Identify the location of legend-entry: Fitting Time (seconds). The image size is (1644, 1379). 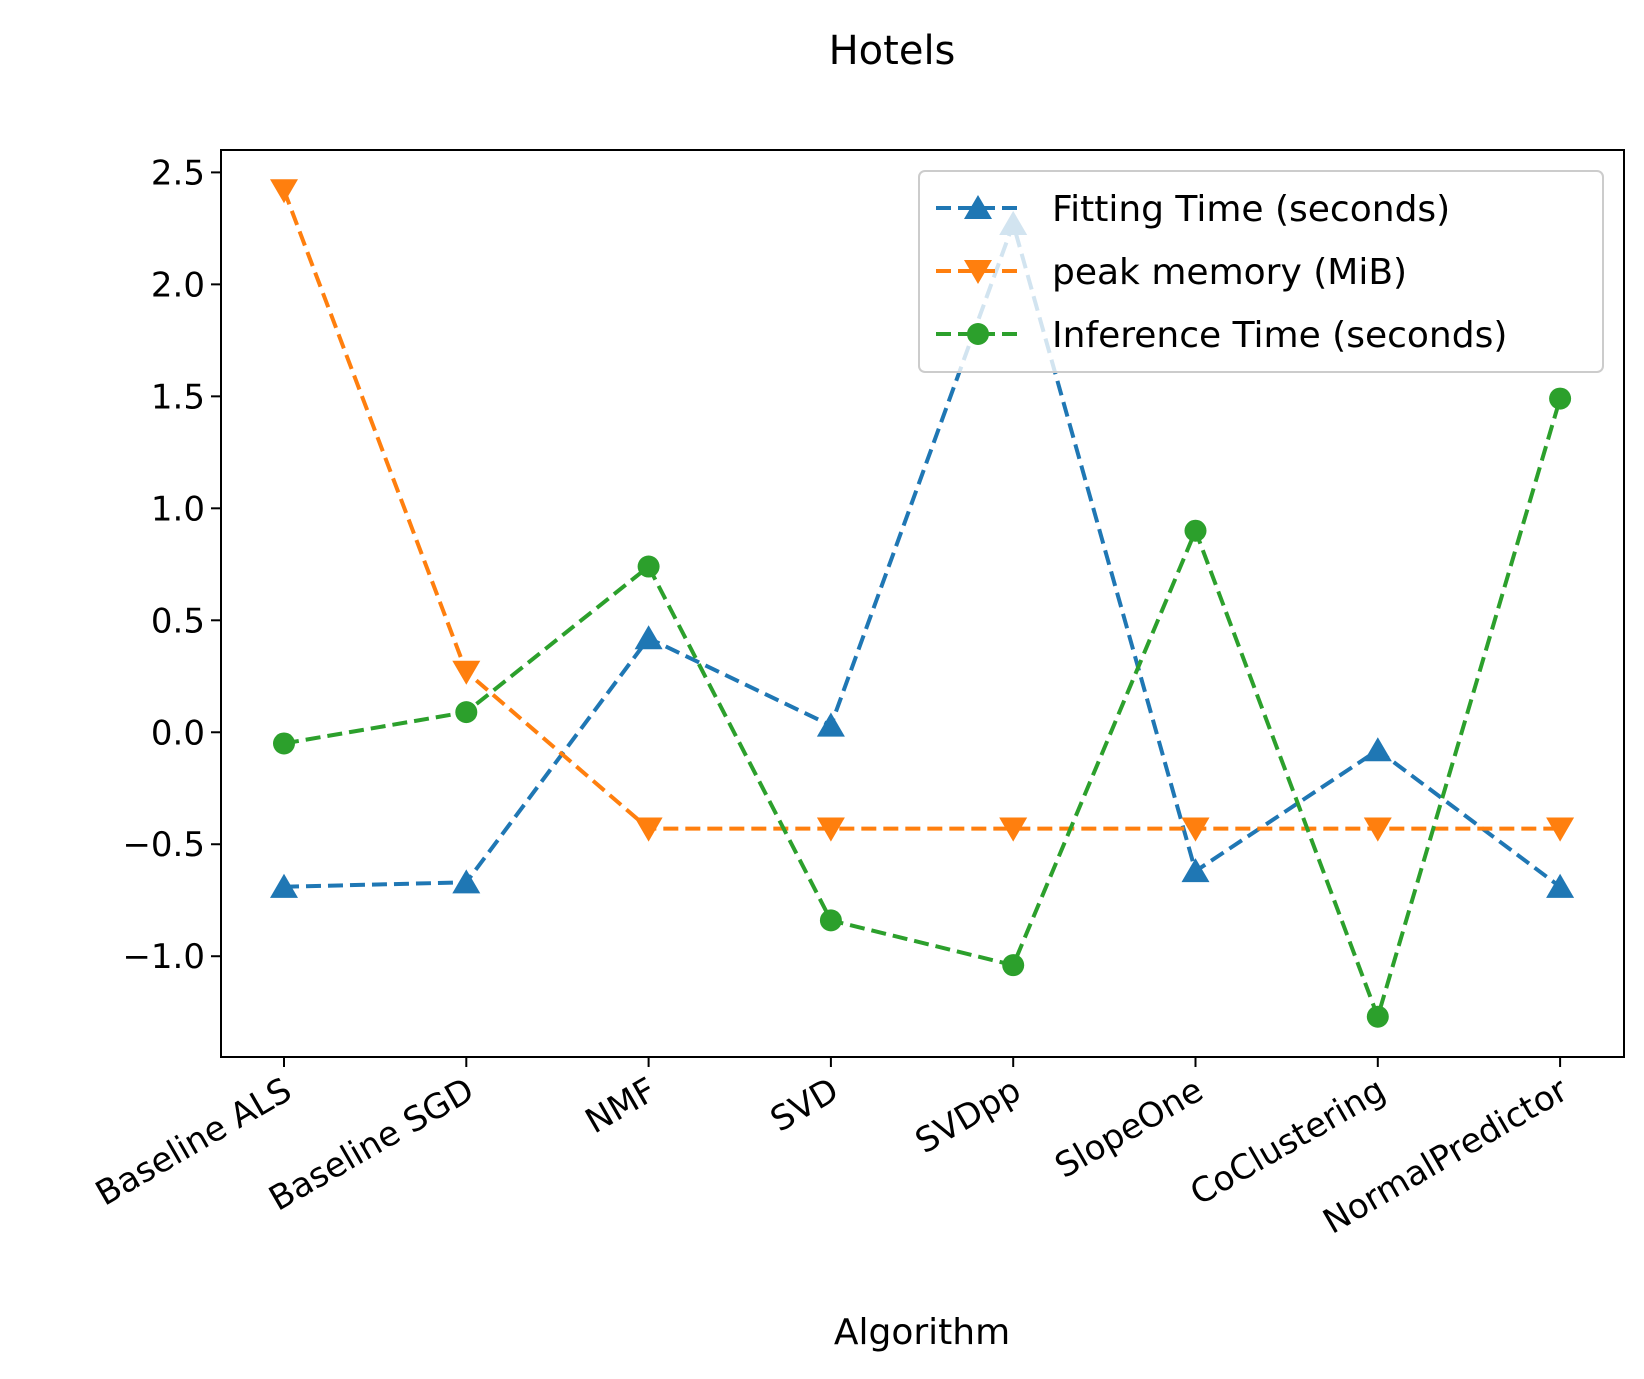
(1193, 209).